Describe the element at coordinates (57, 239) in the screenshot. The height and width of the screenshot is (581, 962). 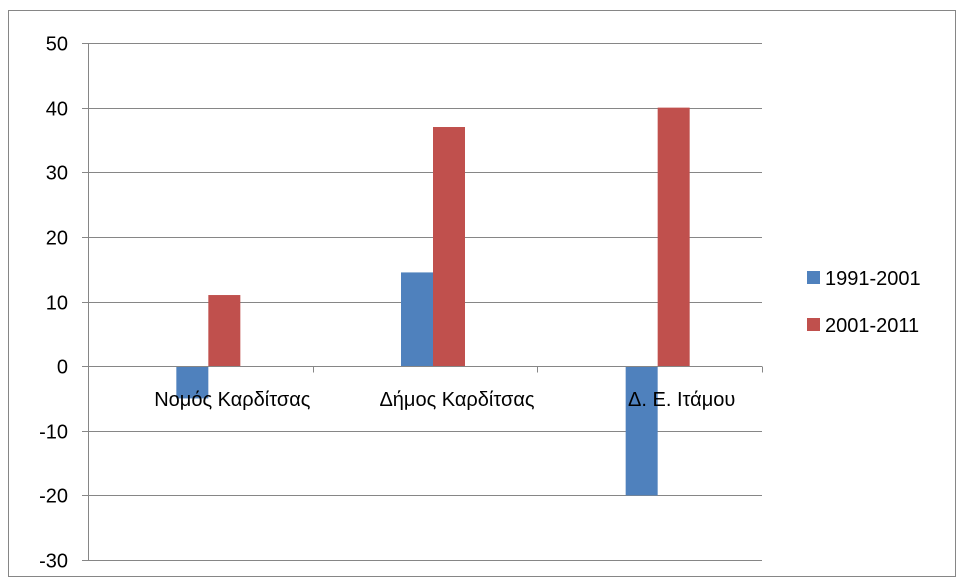
I see `y-tick-label: 20` at that location.